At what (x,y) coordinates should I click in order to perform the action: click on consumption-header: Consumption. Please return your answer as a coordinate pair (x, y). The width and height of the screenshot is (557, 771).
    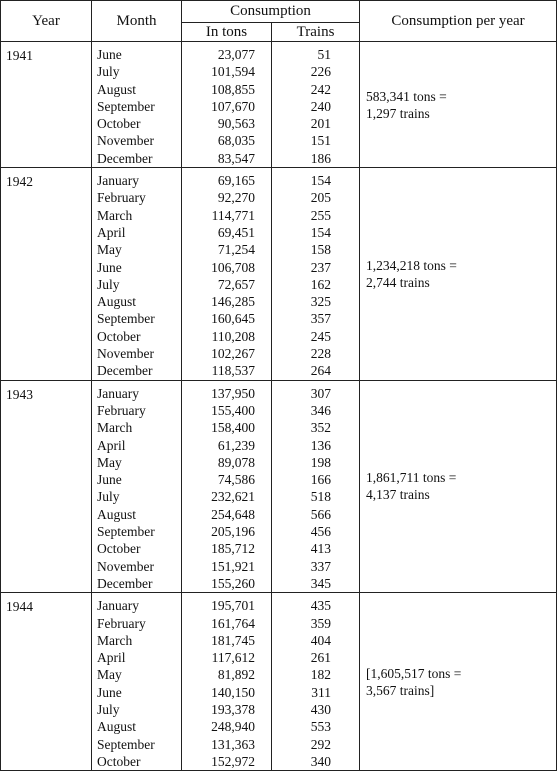
    Looking at the image, I should click on (270, 11).